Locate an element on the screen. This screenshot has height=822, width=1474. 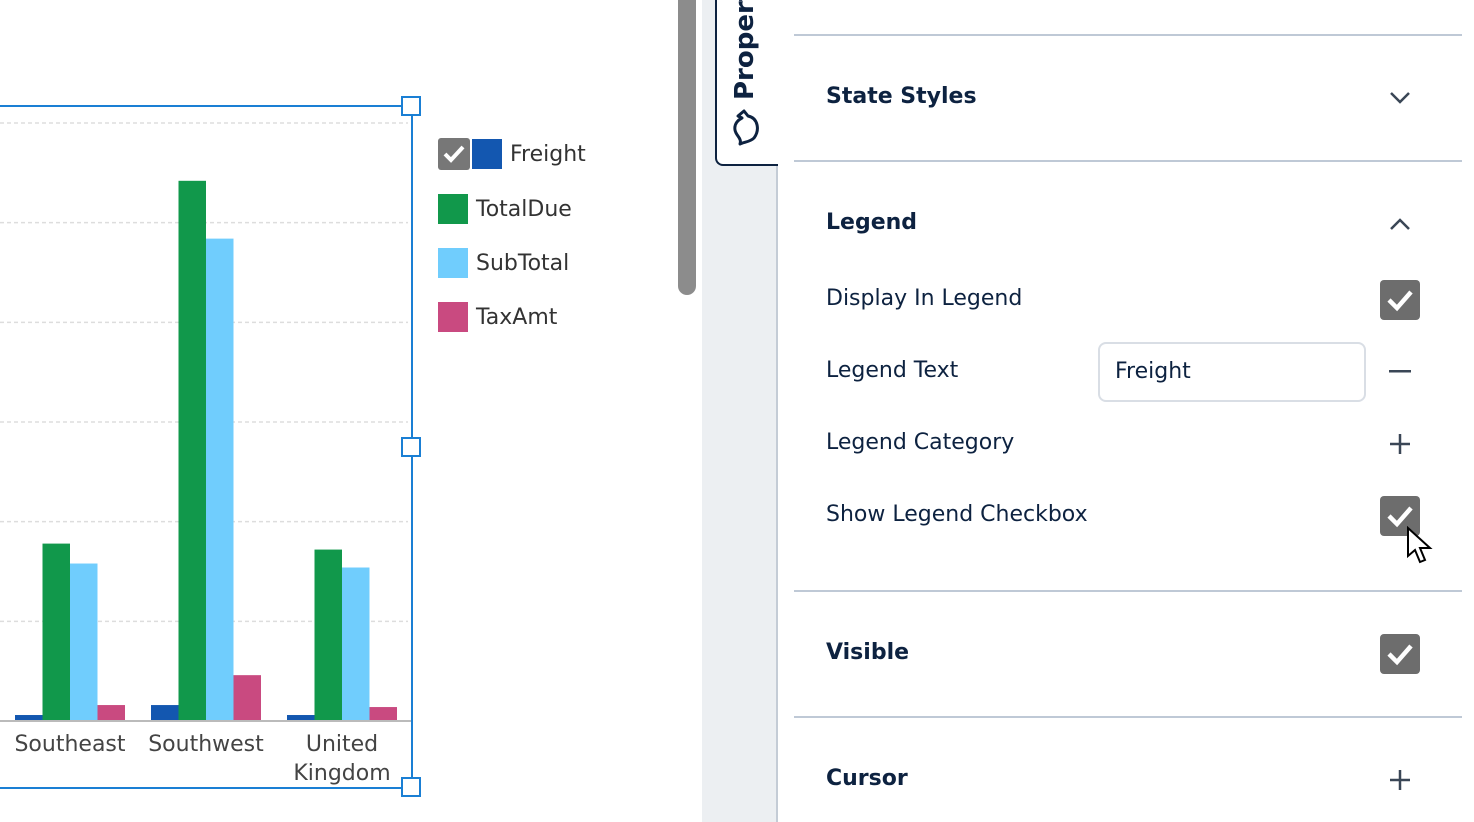
legend-label: SubTotal is located at coordinates (523, 263).